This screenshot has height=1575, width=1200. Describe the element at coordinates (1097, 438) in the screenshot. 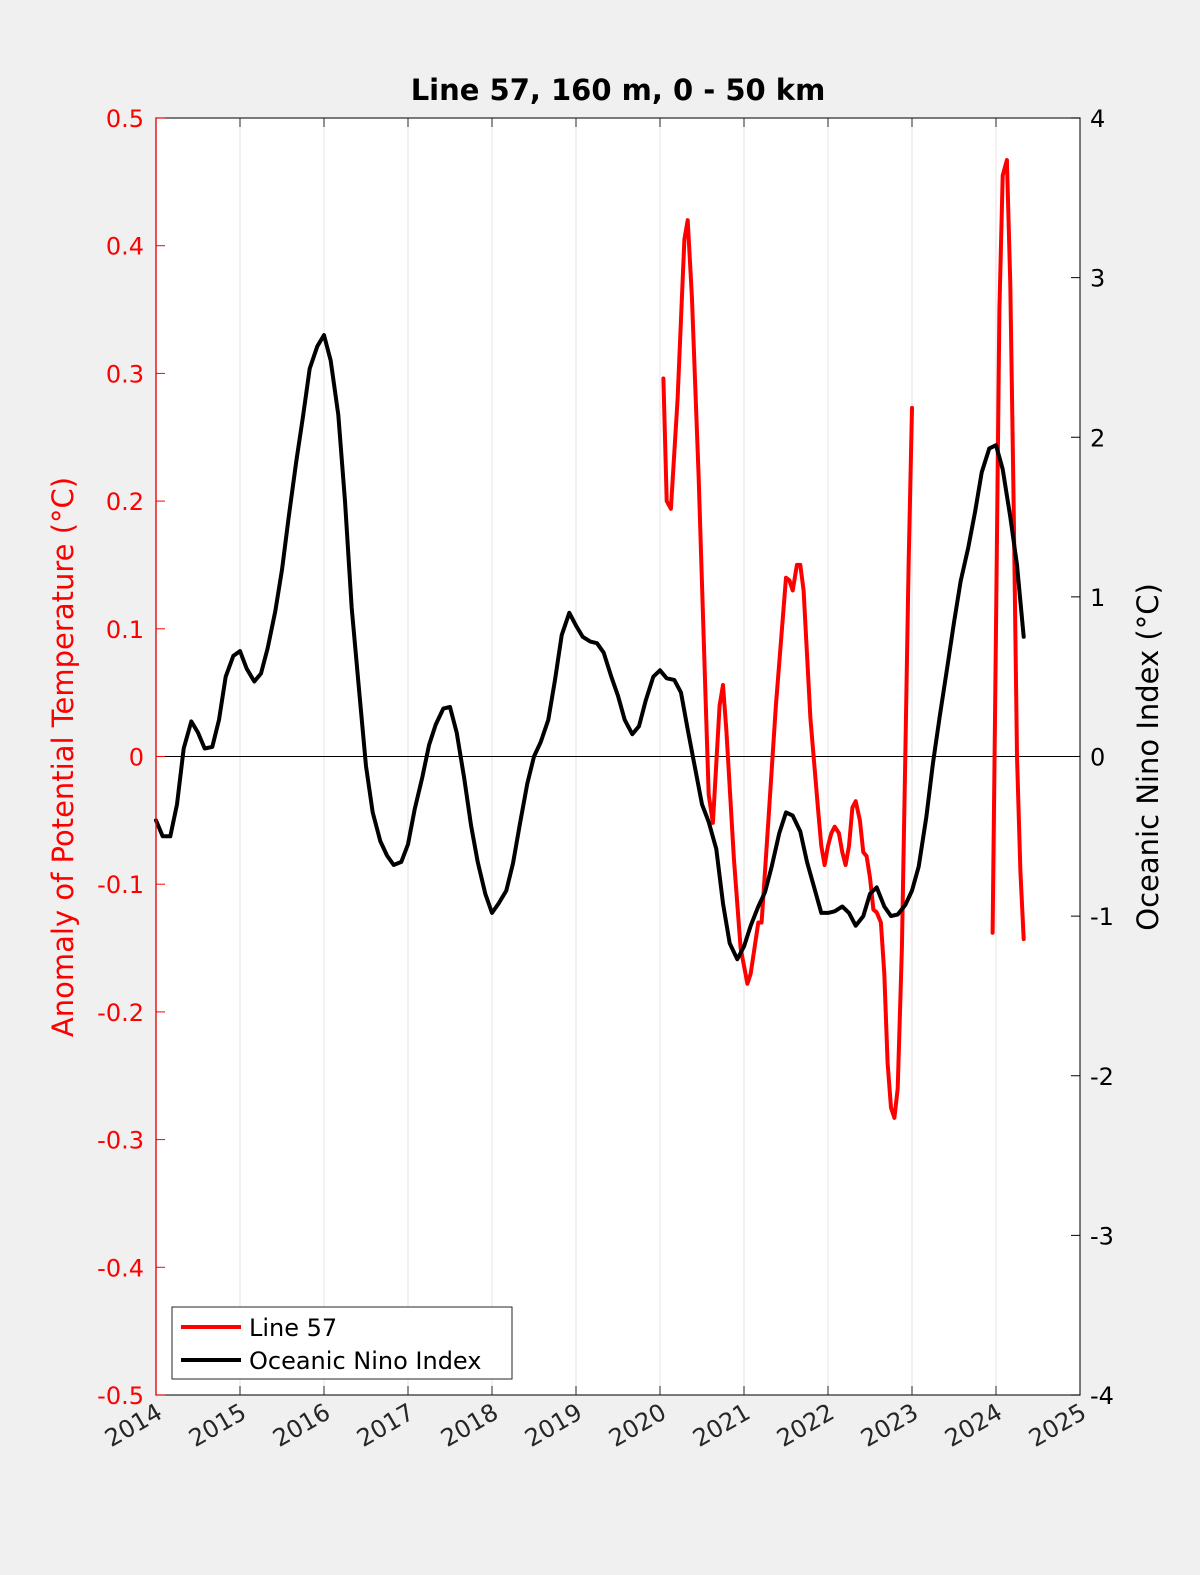

I see `y-right-tick-label: 2` at that location.